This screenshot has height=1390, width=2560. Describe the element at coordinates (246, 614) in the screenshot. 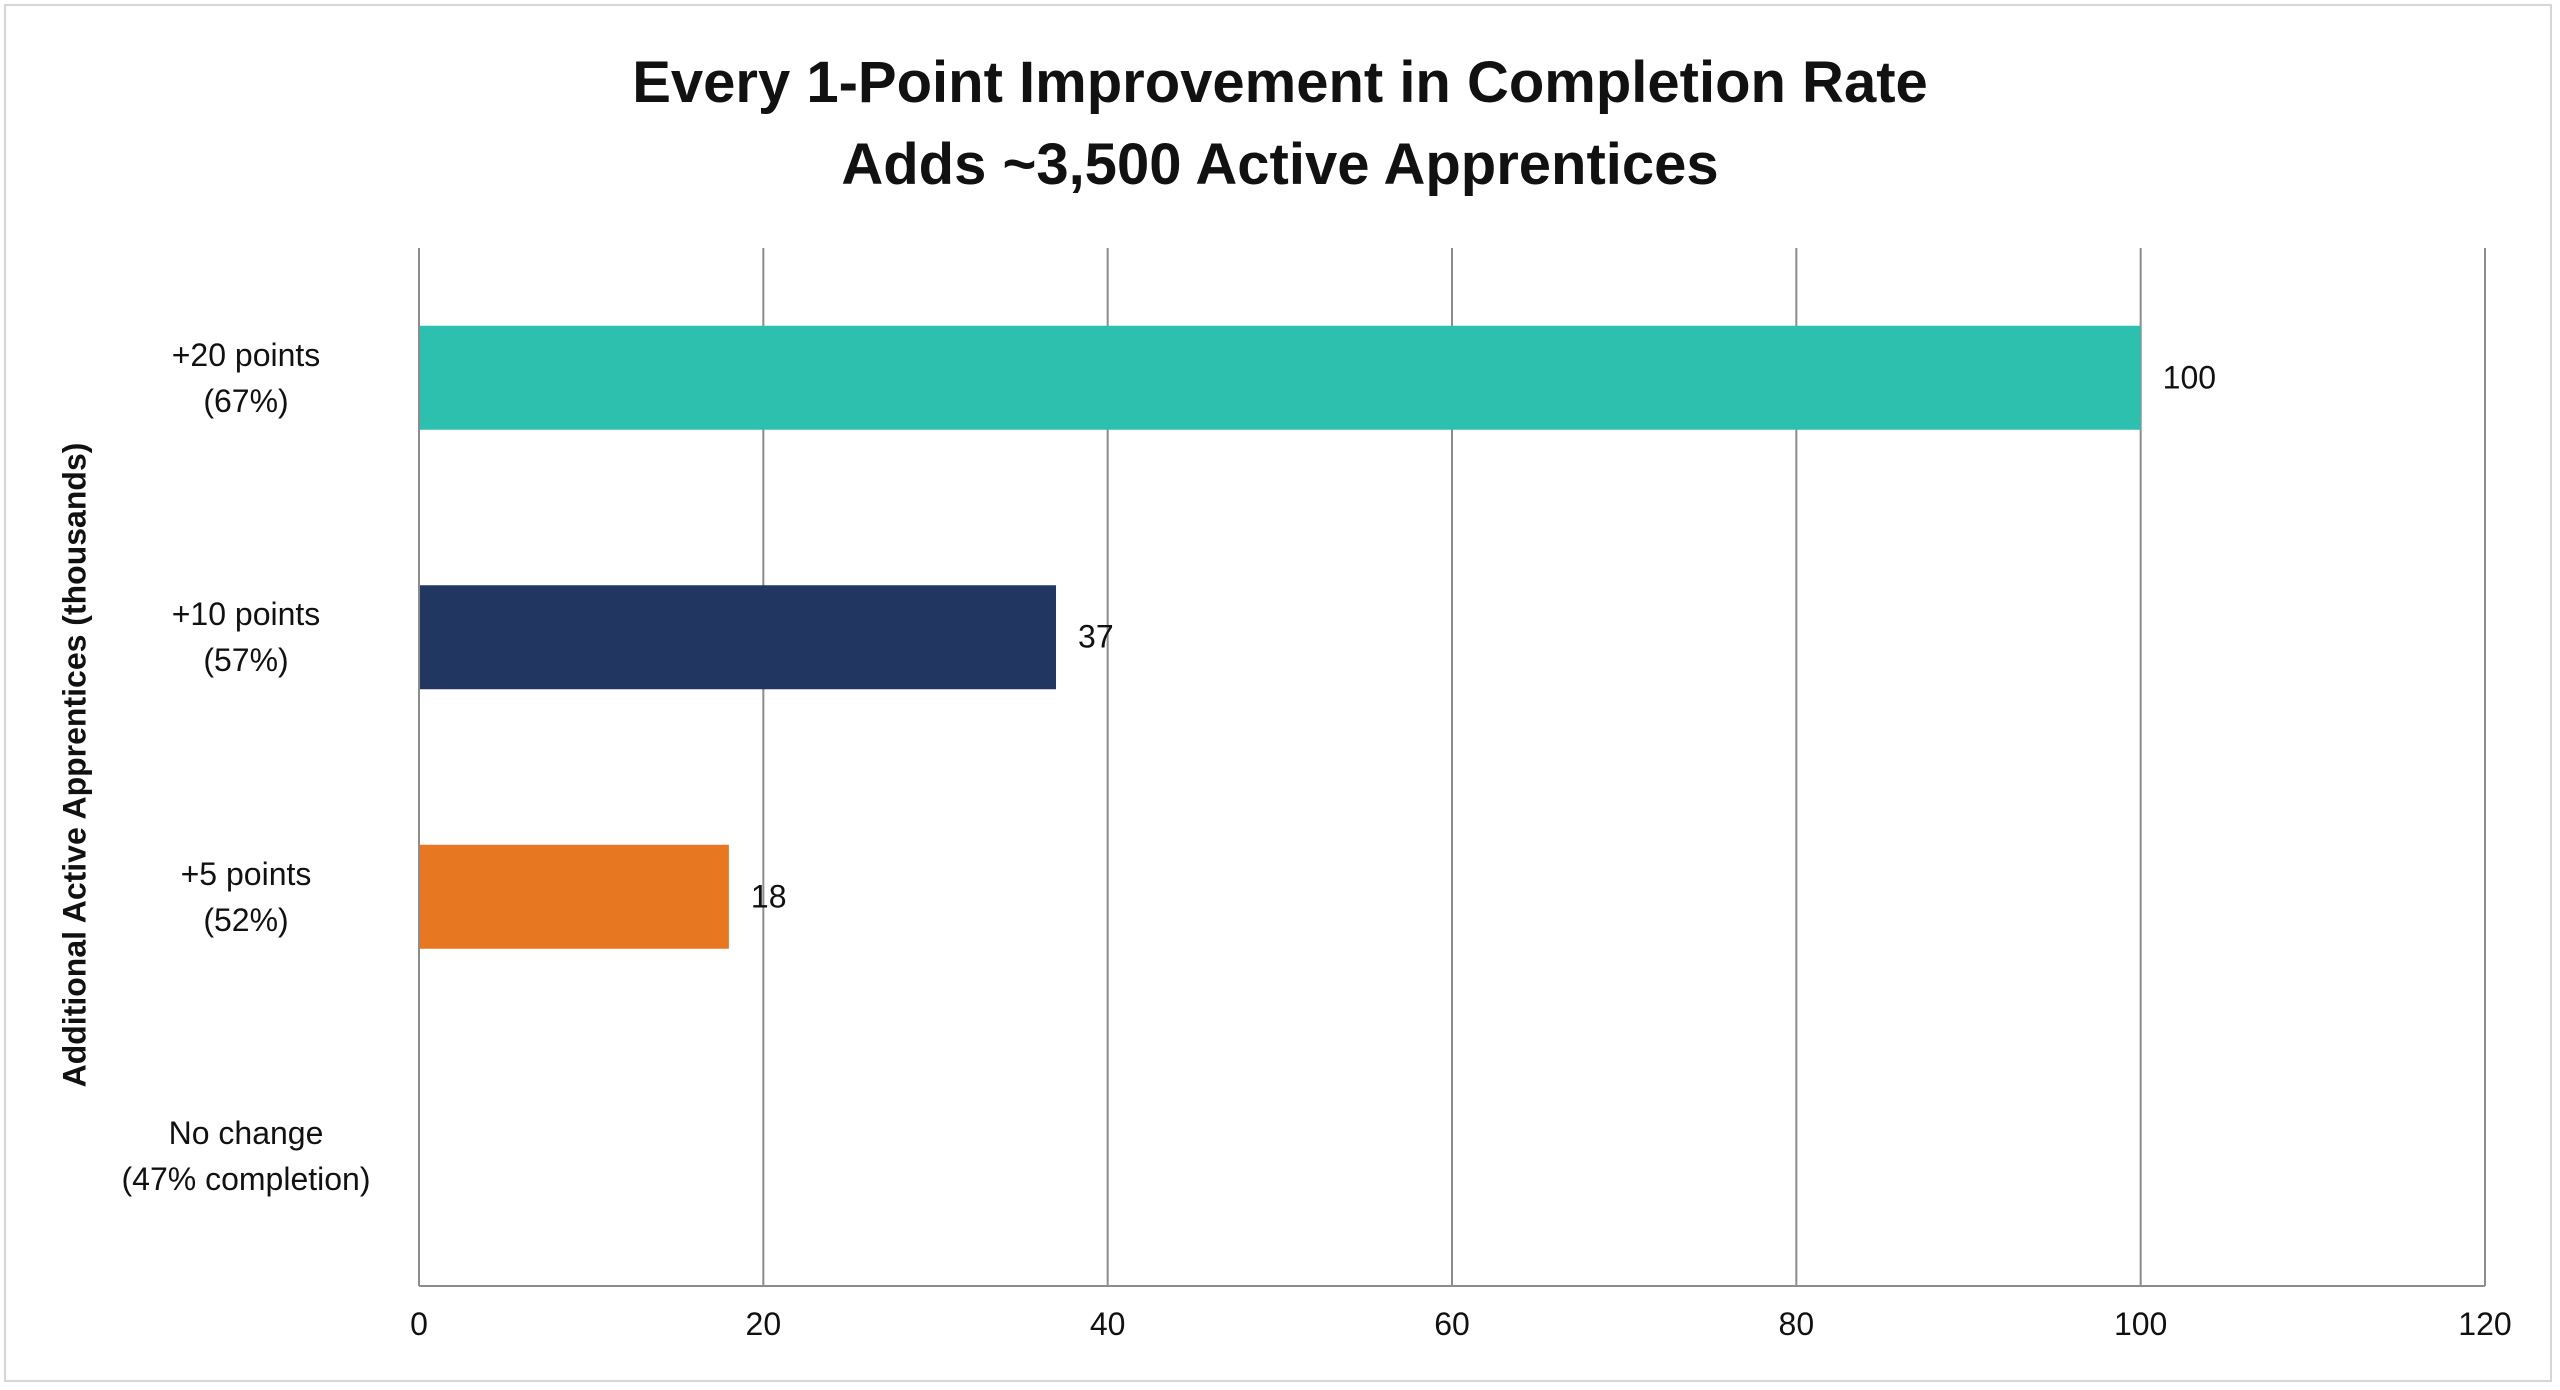

I see `category-label-1-line-0: +10 points` at that location.